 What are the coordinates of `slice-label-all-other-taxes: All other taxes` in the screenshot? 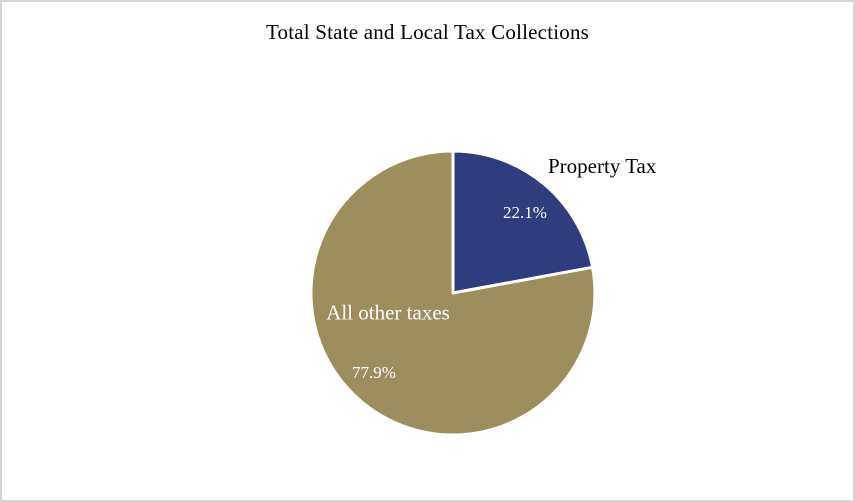 It's located at (388, 312).